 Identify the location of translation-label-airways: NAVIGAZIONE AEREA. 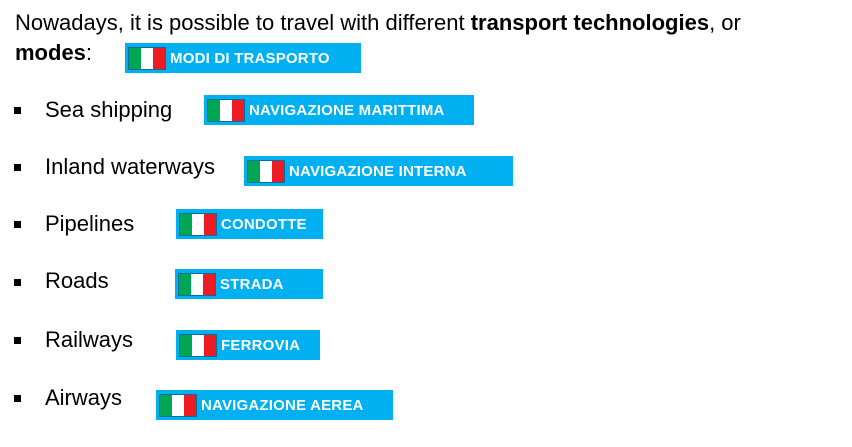
(282, 405).